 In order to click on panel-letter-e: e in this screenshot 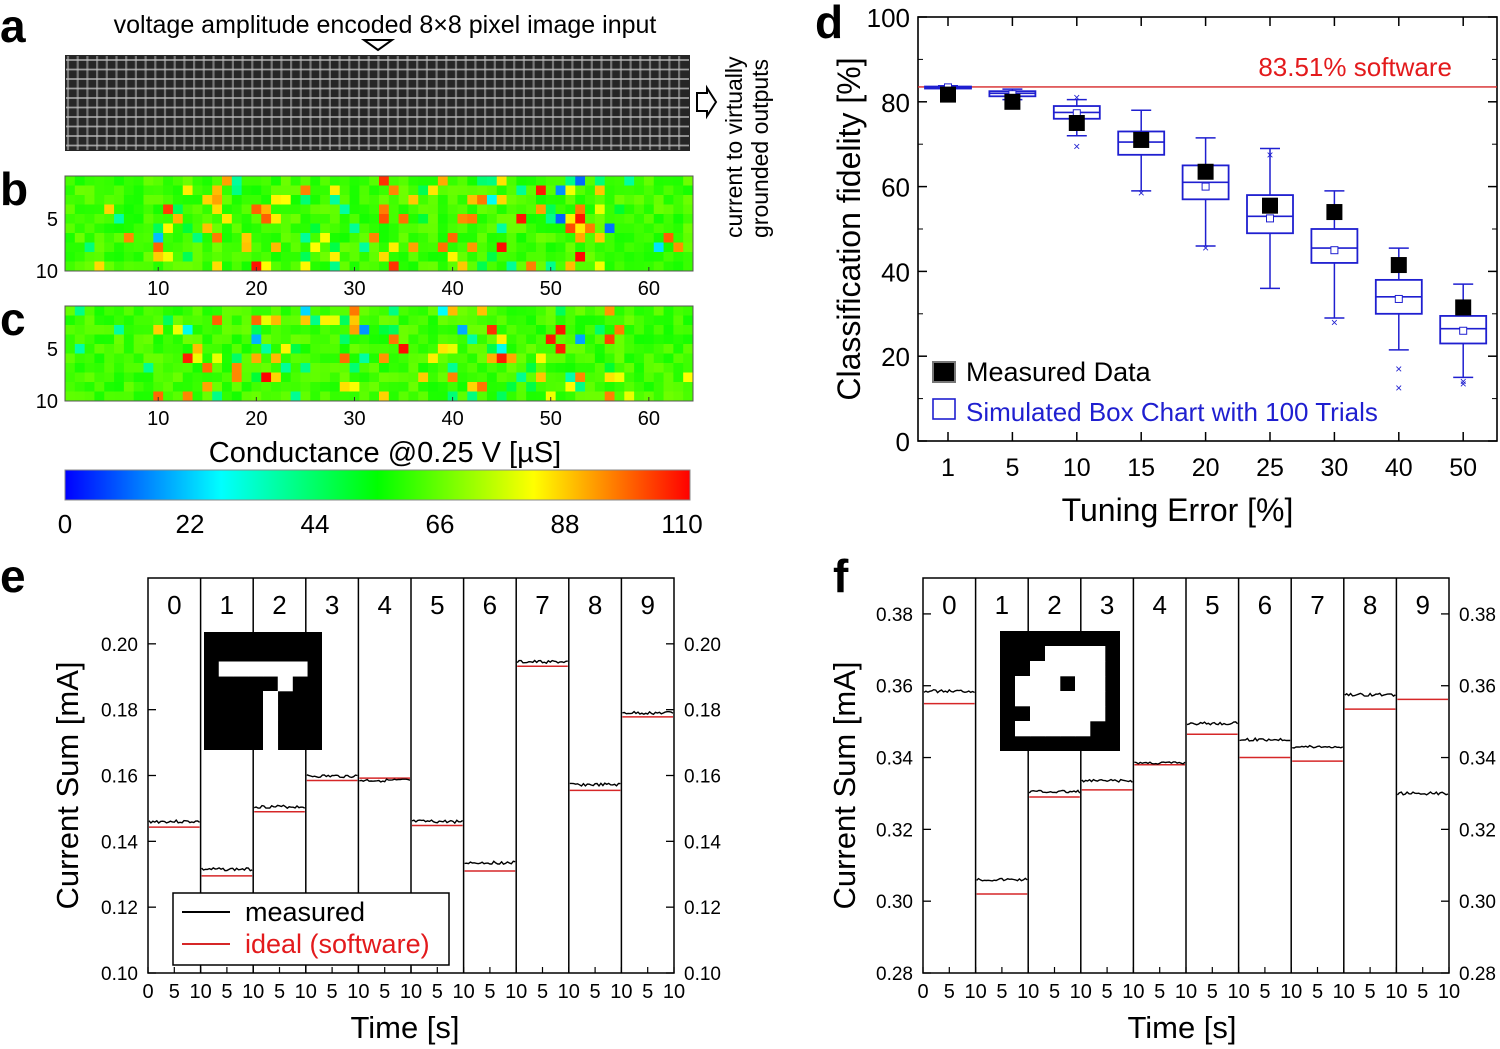, I will do `click(13, 576)`.